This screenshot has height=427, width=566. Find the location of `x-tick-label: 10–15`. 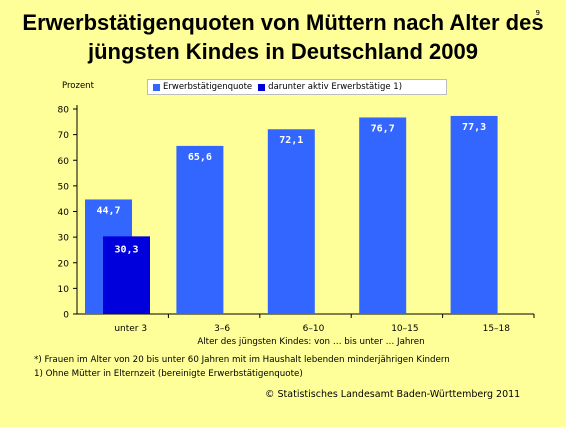

x-tick-label: 10–15 is located at coordinates (404, 329).